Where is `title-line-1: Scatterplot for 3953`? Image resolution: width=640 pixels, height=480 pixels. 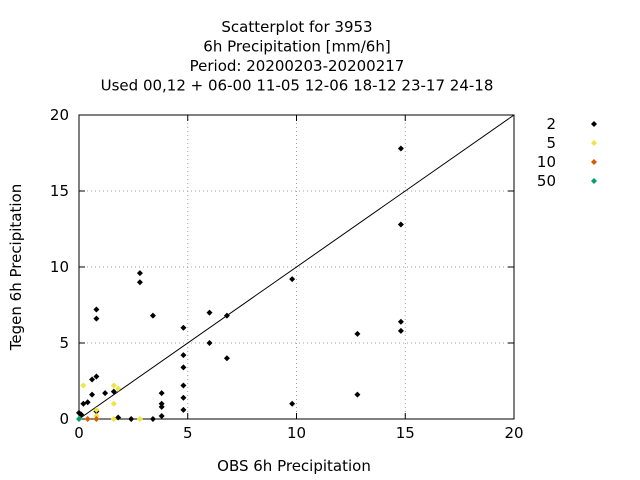 title-line-1: Scatterplot for 3953 is located at coordinates (296, 27).